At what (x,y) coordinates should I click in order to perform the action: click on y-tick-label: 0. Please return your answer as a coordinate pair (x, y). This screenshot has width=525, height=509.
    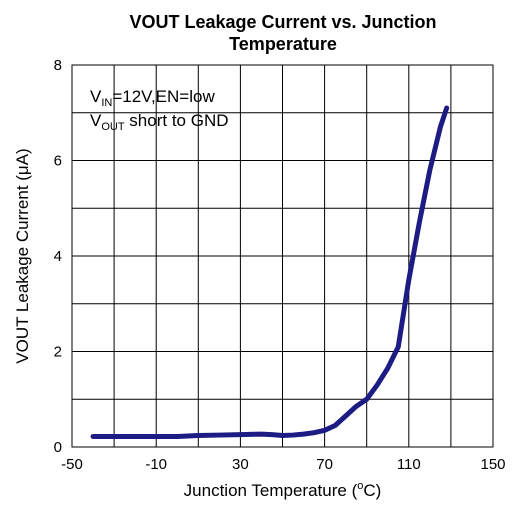
    Looking at the image, I should click on (58, 447).